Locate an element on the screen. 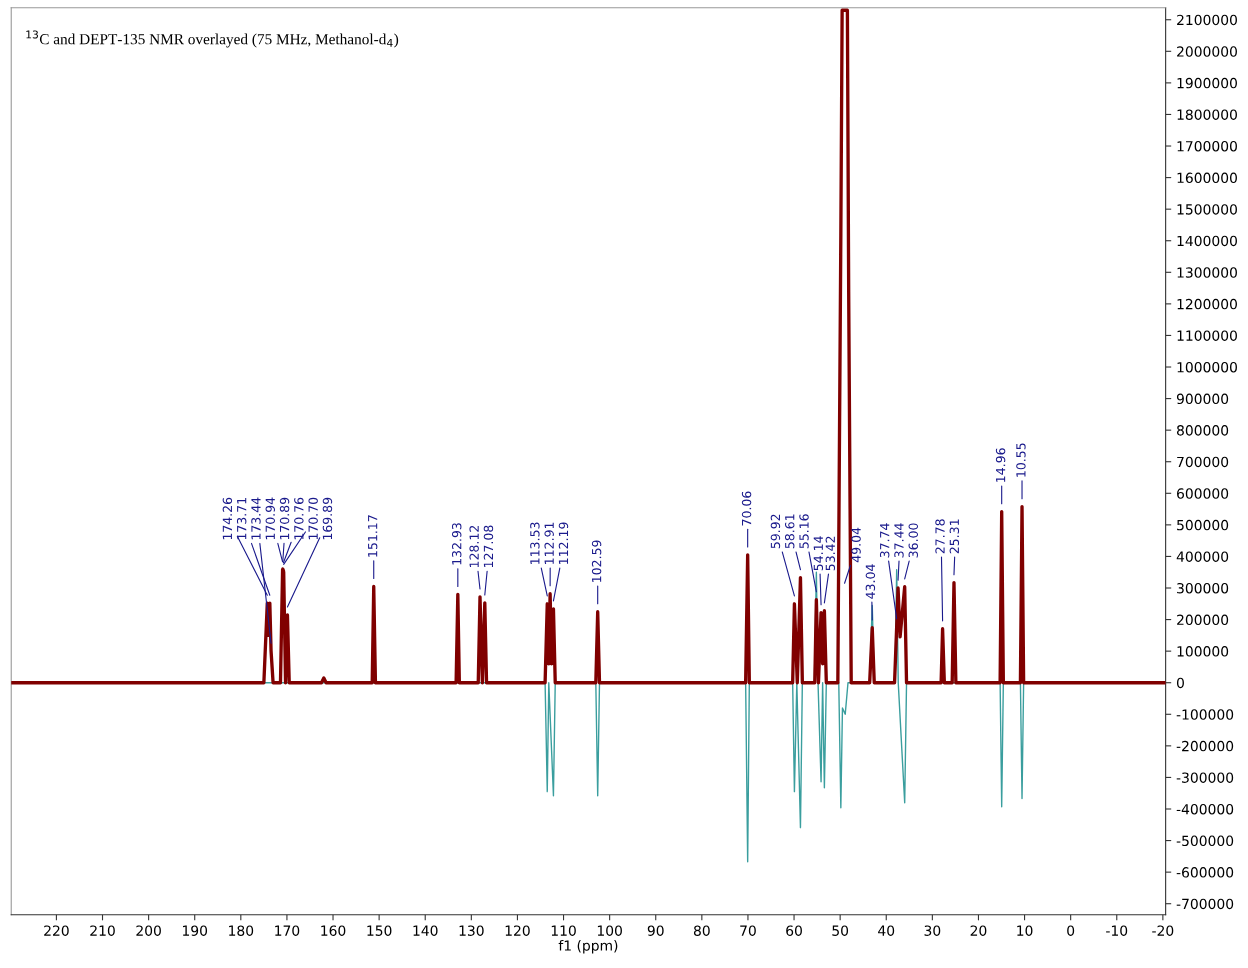 The height and width of the screenshot is (968, 1248). annotation: 170.89 is located at coordinates (284, 518).